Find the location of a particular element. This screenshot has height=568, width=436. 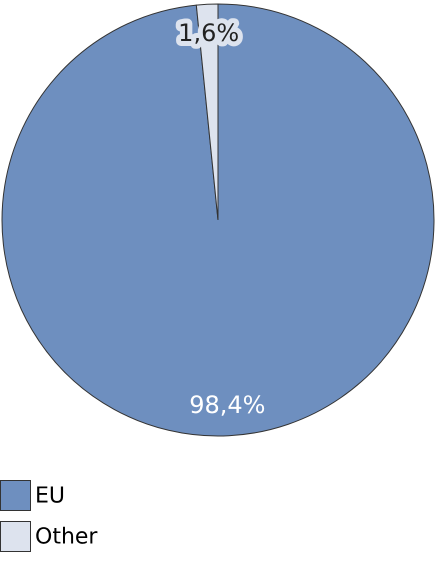

data-label: 98,4% is located at coordinates (227, 404).